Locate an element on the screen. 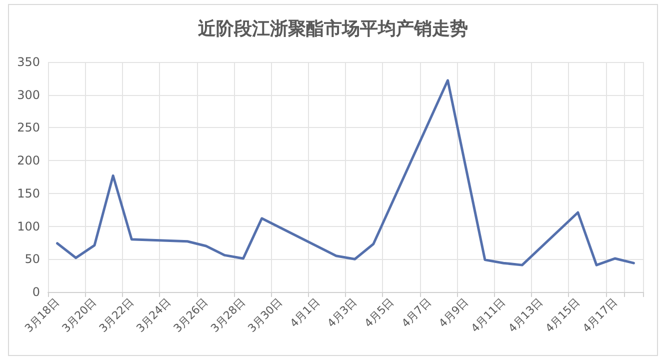 This screenshot has height=361, width=666. y-tick-label: 200 is located at coordinates (28, 161).